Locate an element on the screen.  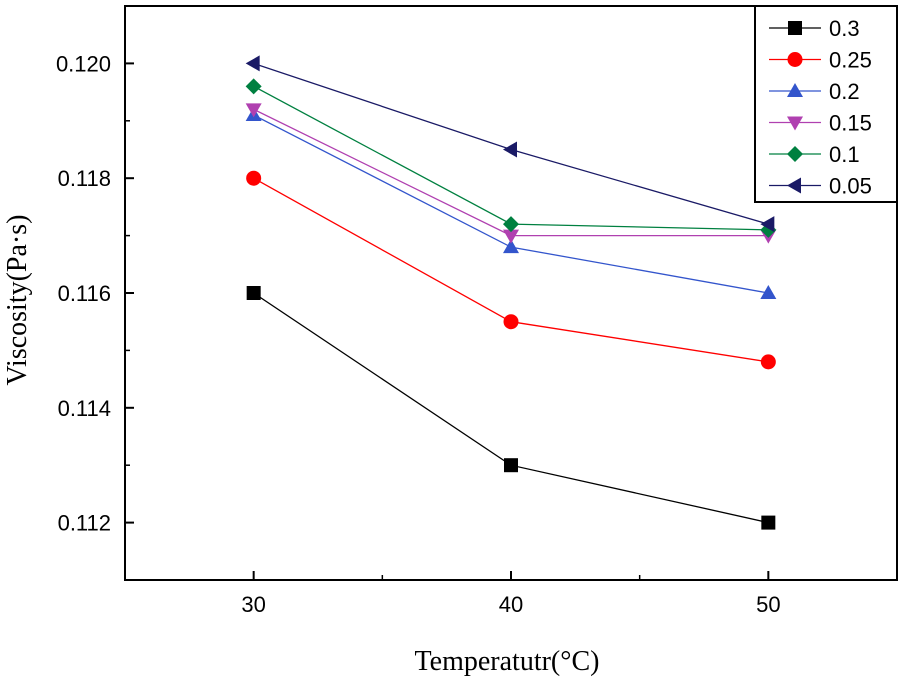
x-axis: 30 40 50 is located at coordinates (511, 594).